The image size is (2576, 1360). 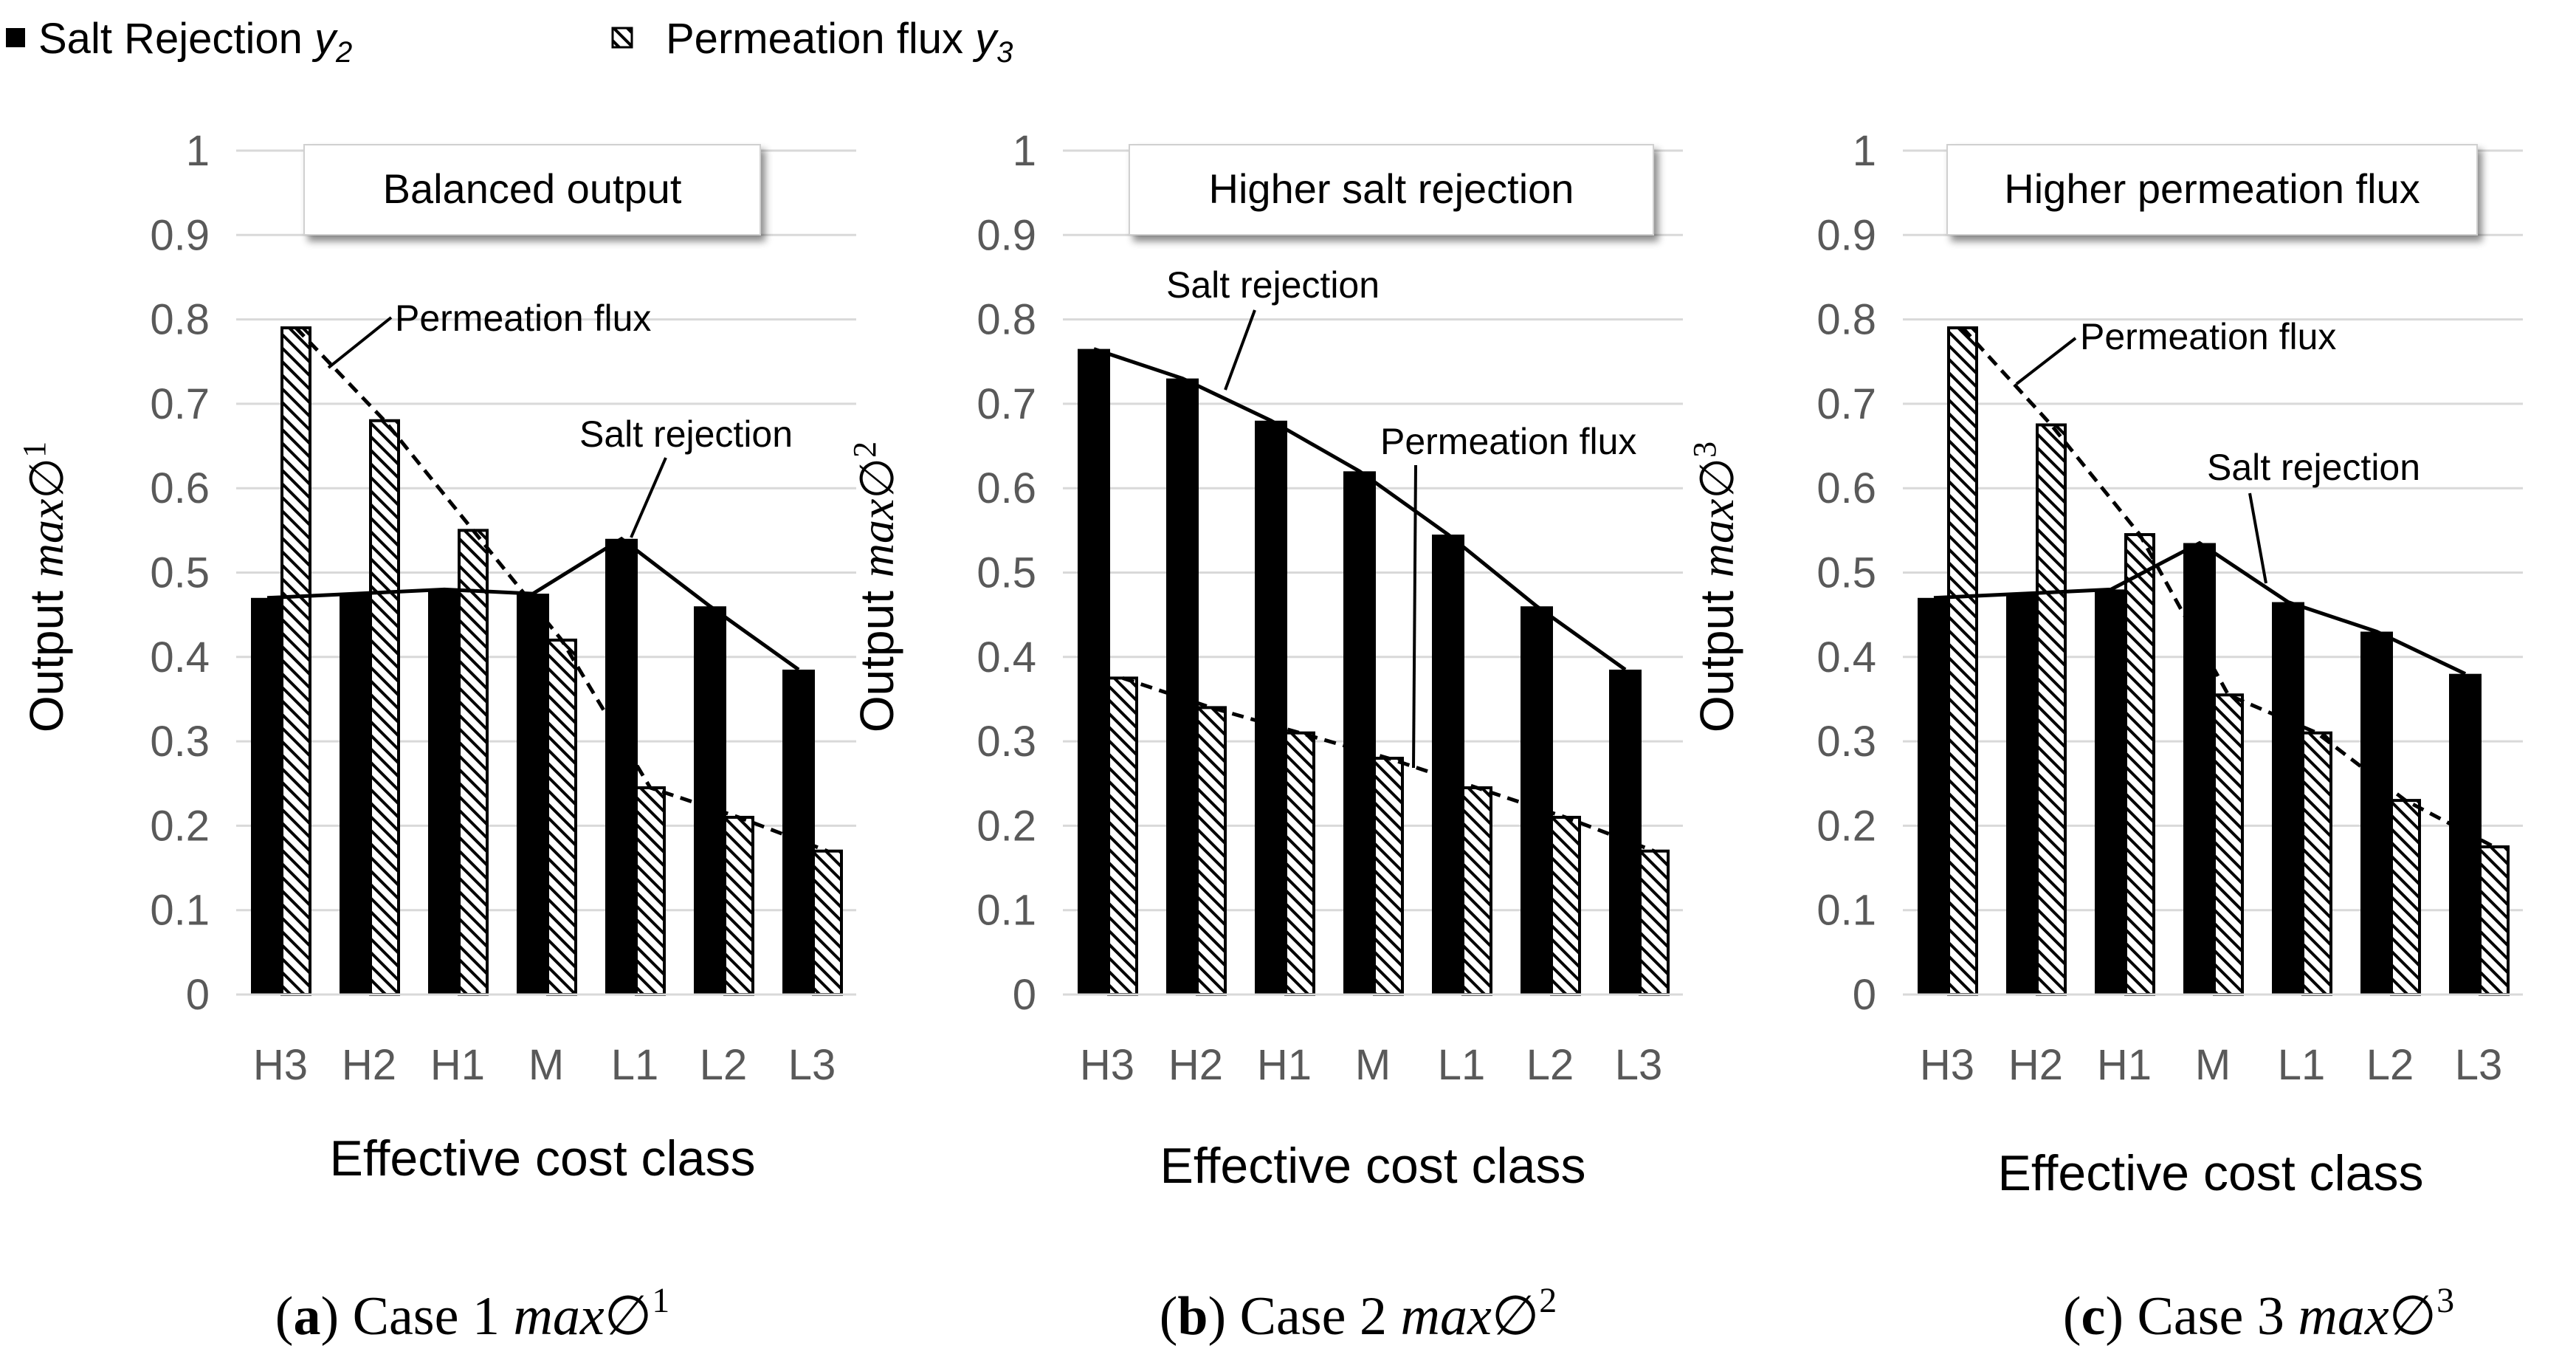 What do you see at coordinates (1196, 1065) in the screenshot?
I see `panel-b-x-tick-label: H2` at bounding box center [1196, 1065].